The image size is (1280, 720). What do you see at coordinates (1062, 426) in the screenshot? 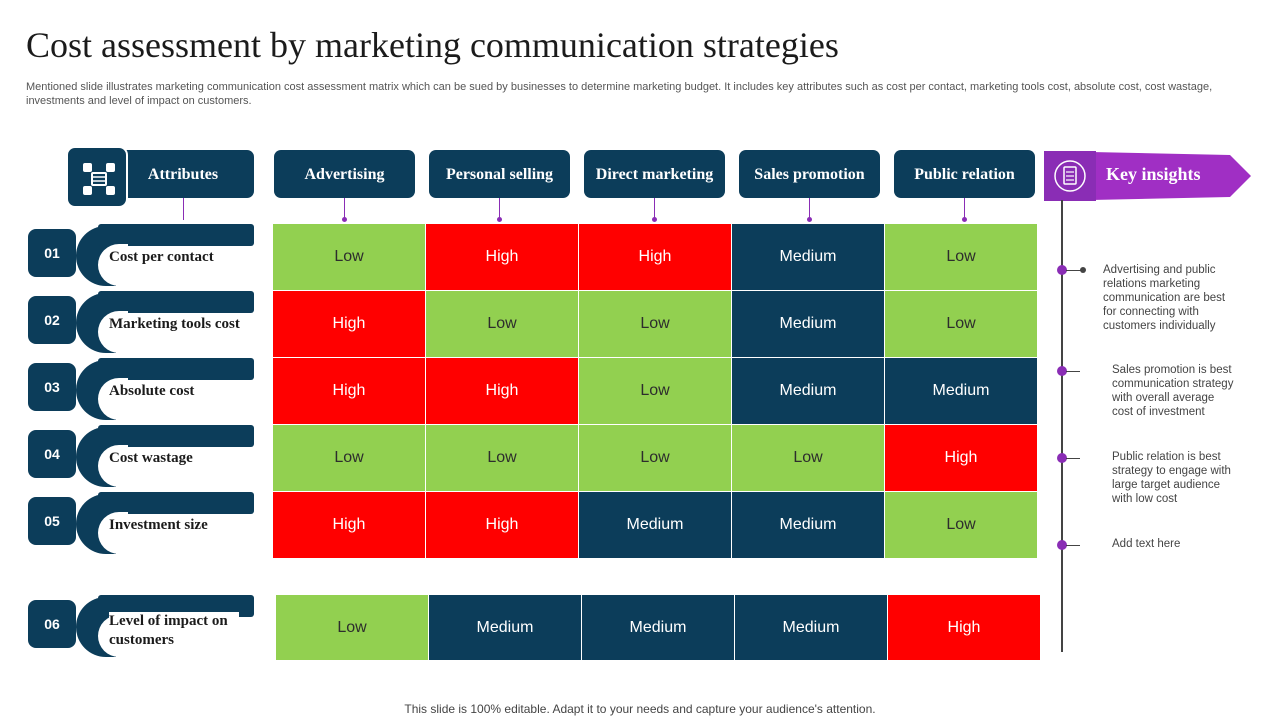
I see `insights-timeline` at bounding box center [1062, 426].